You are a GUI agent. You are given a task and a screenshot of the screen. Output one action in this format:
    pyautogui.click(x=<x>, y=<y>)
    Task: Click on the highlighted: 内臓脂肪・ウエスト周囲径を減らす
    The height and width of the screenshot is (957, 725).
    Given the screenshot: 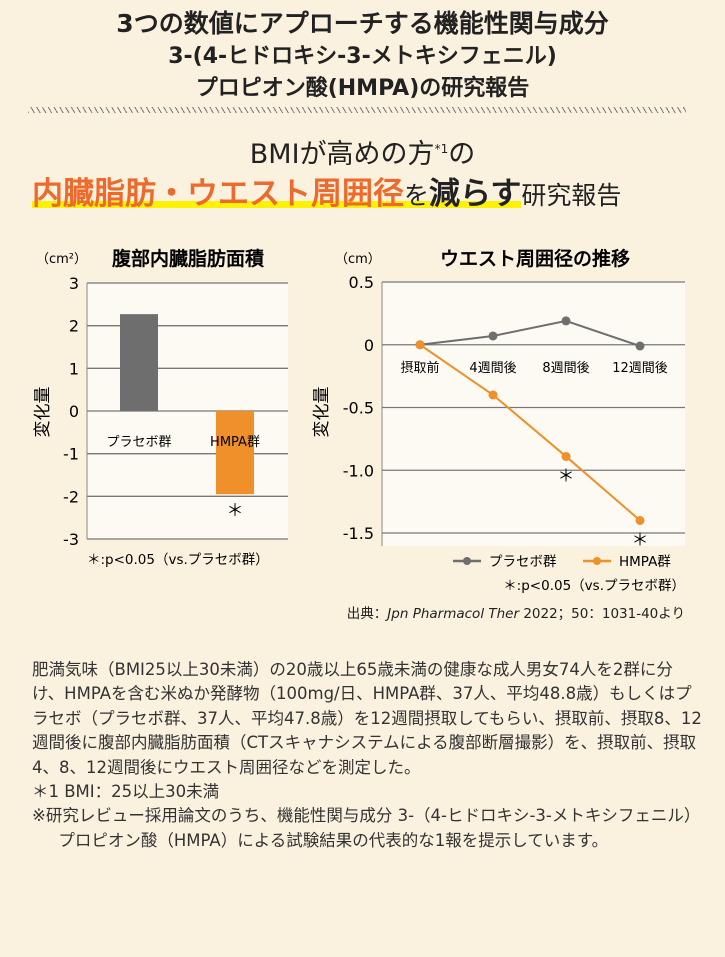 What is the action you would take?
    pyautogui.click(x=277, y=194)
    